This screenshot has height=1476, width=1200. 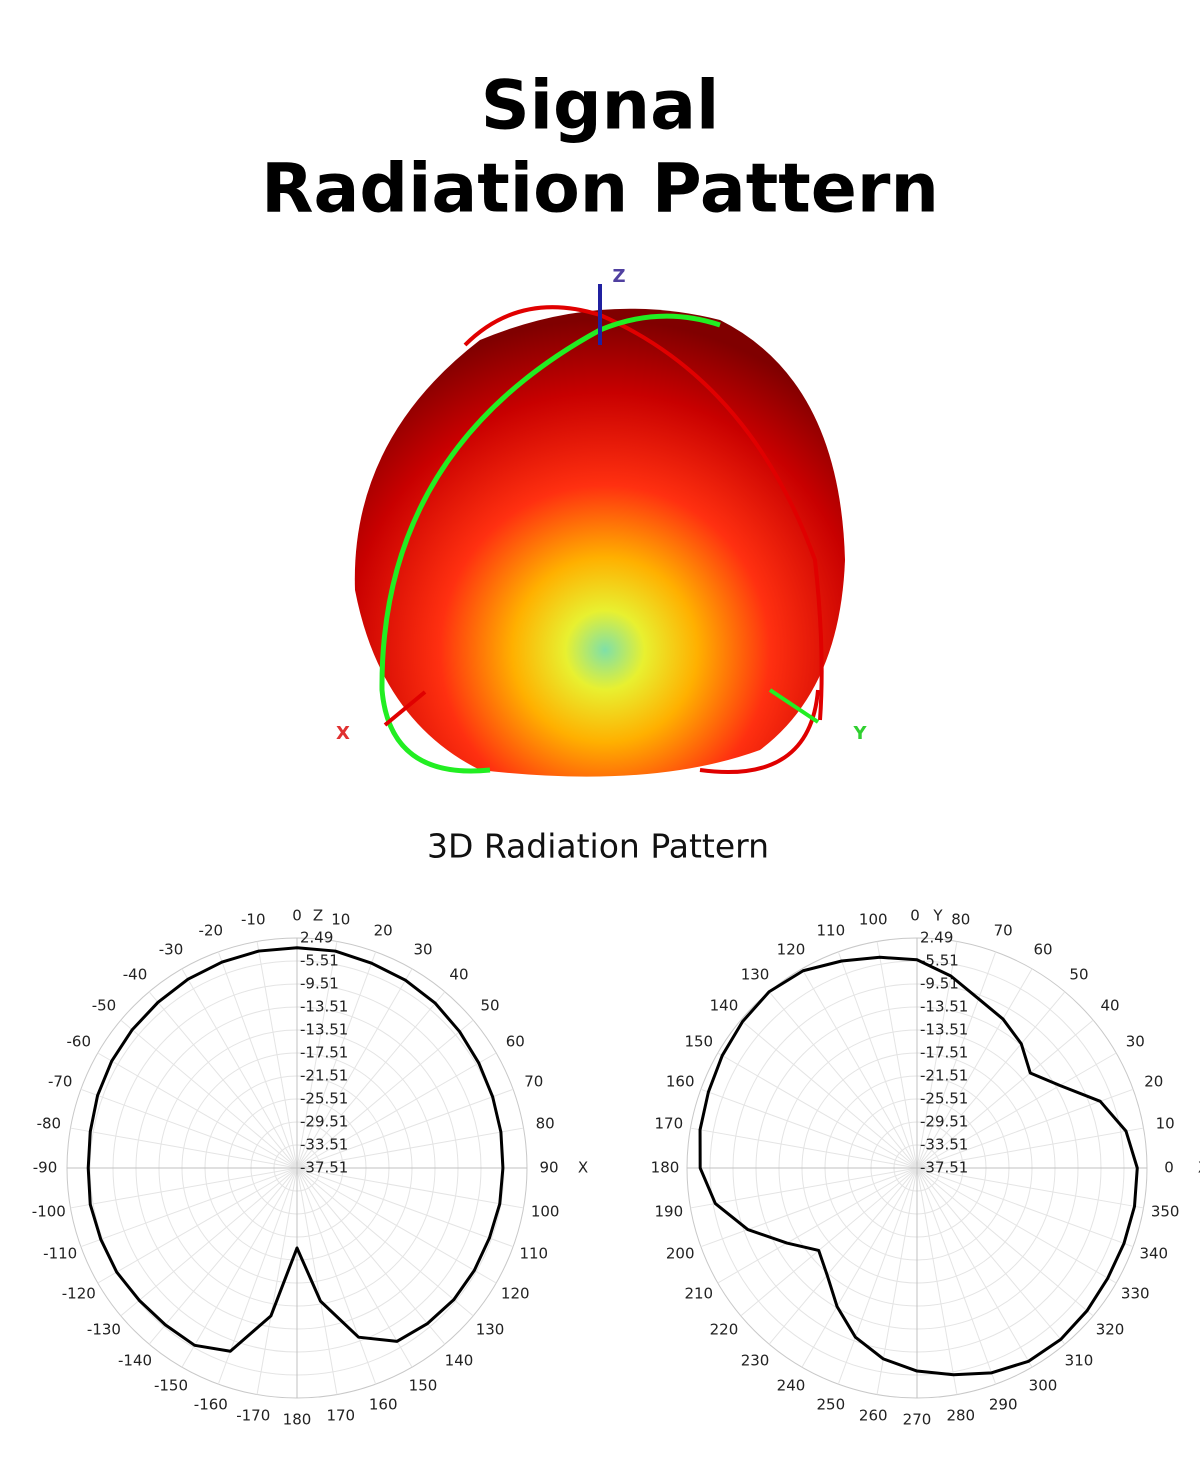 What do you see at coordinates (944, 1076) in the screenshot?
I see `radial-tick-label: -21.51` at bounding box center [944, 1076].